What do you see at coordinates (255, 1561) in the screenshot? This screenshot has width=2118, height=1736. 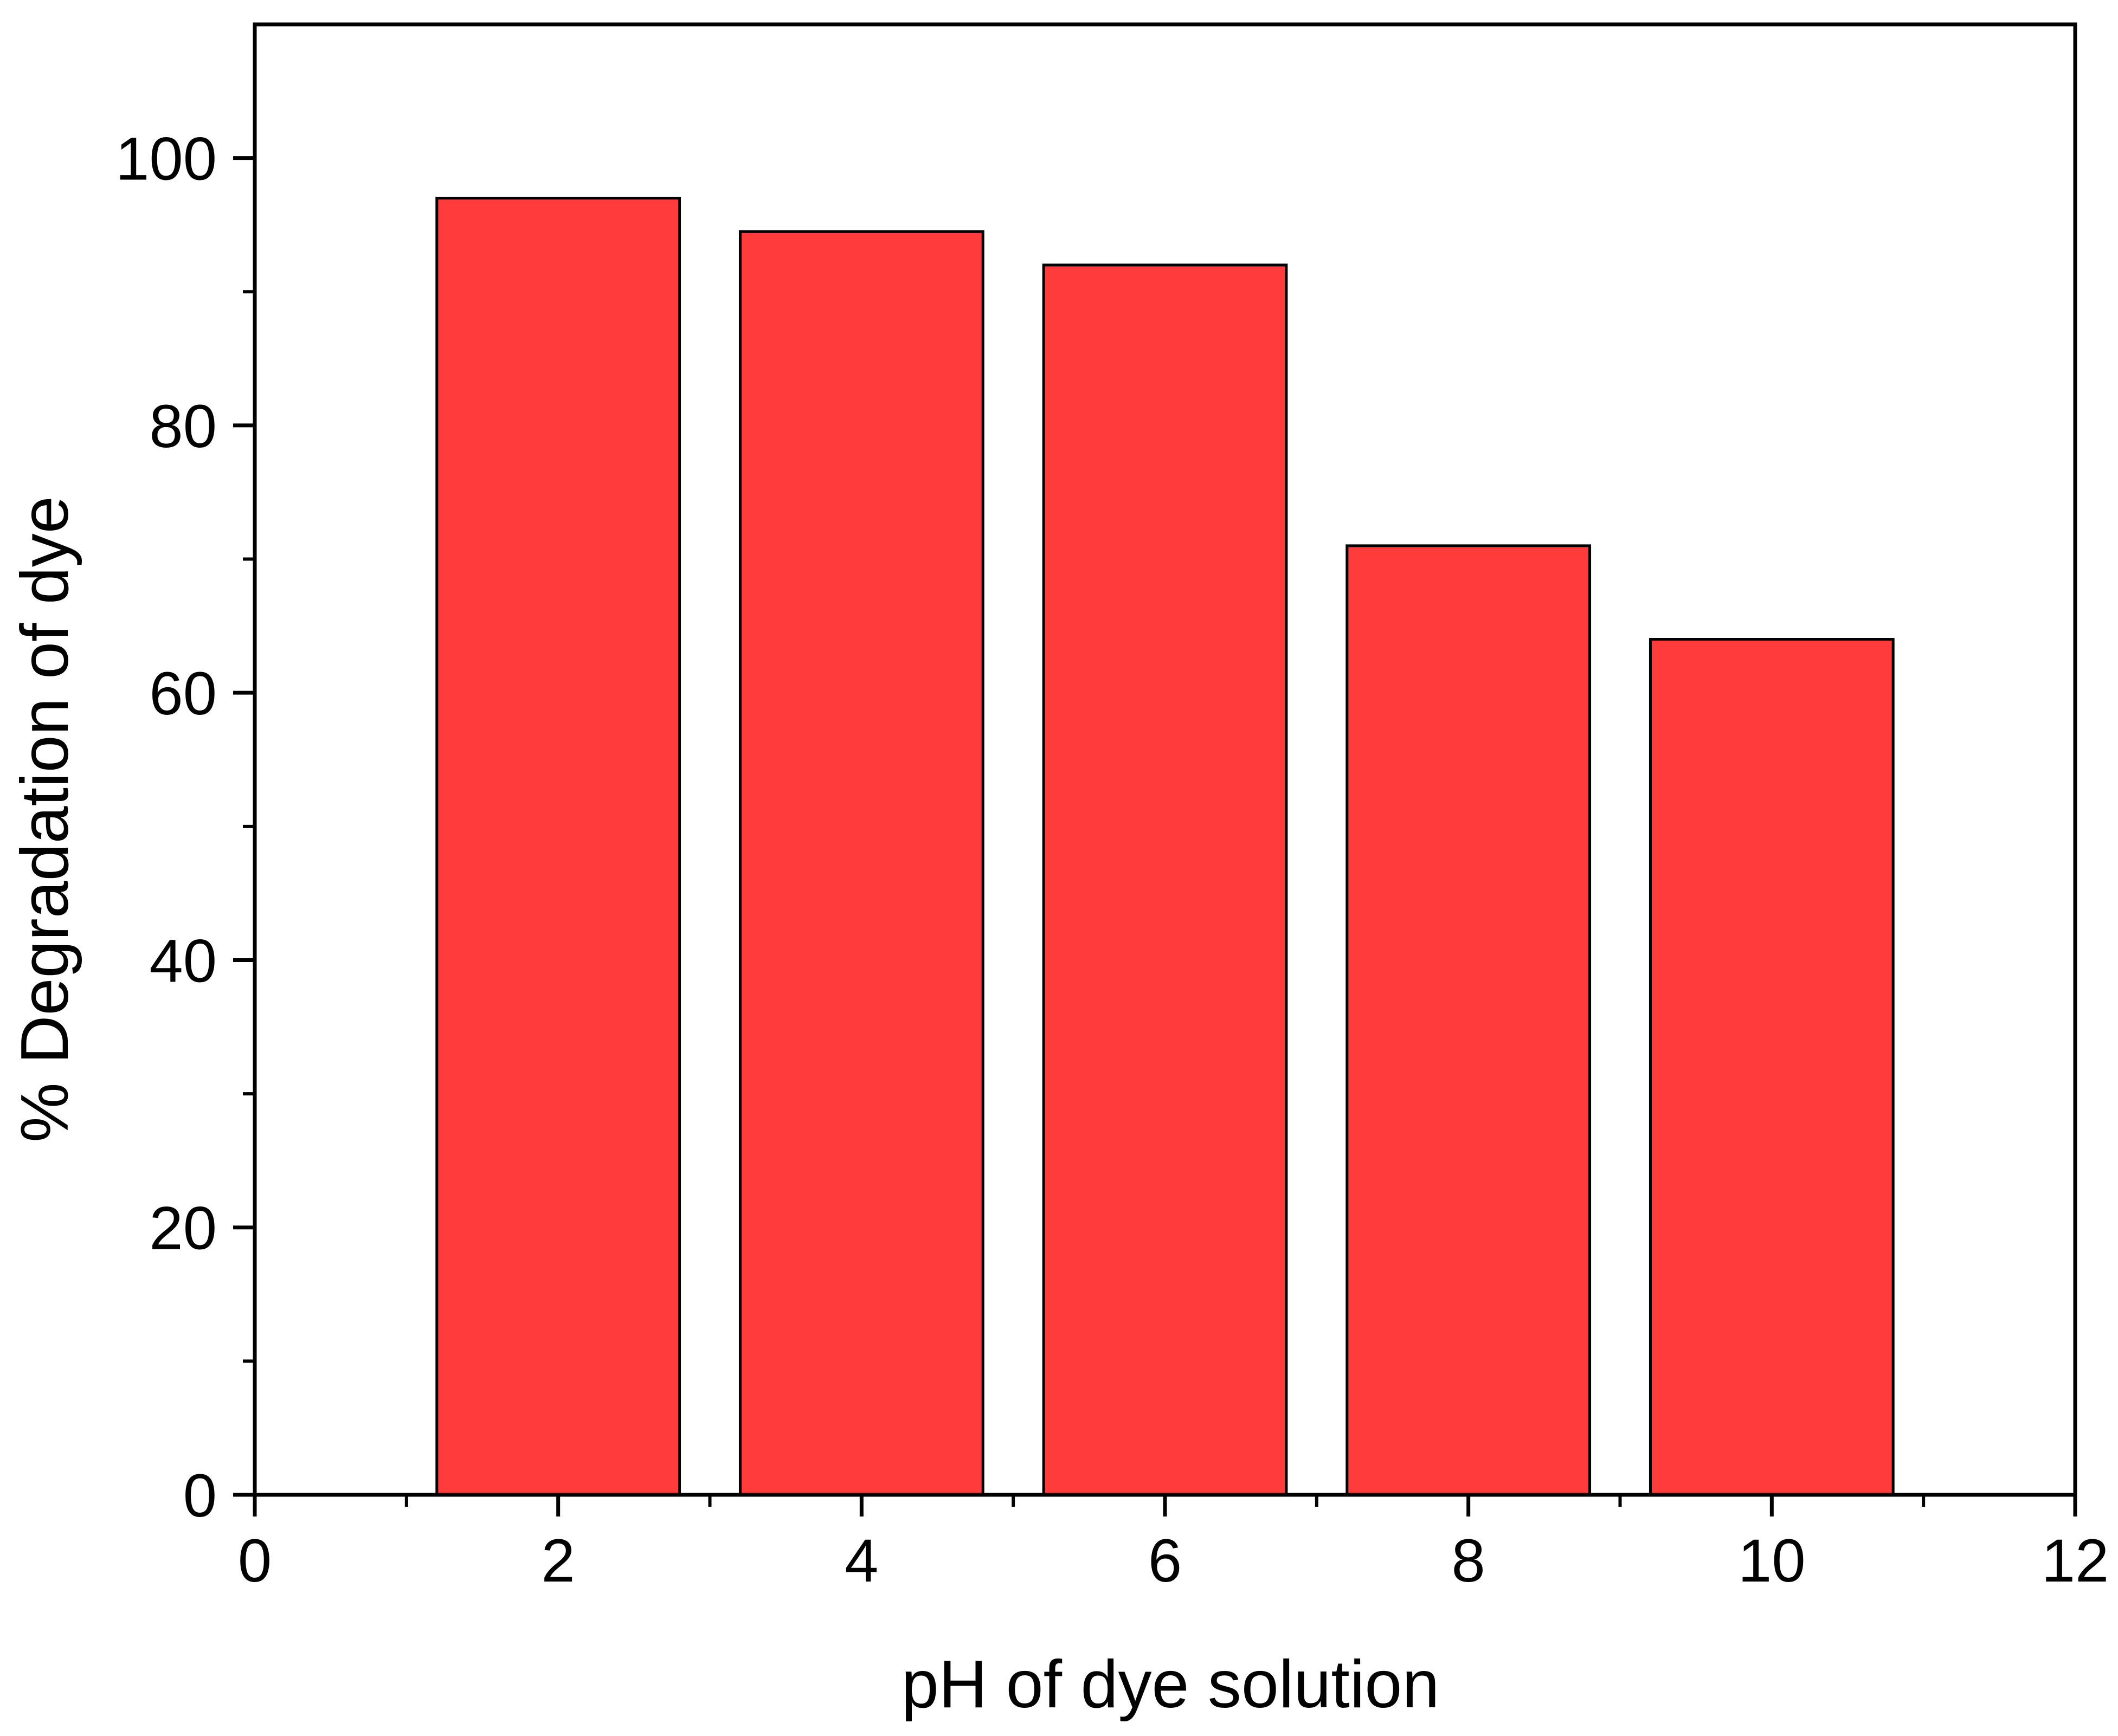 I see `x-tick-label: 0` at bounding box center [255, 1561].